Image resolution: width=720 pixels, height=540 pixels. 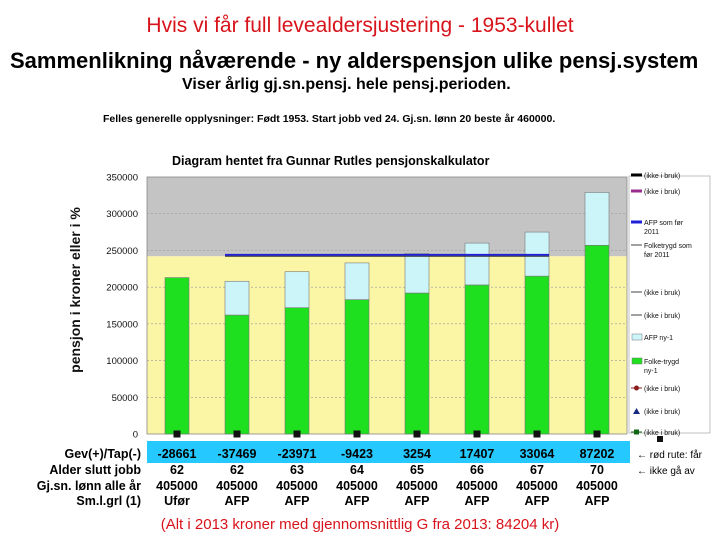 What do you see at coordinates (658, 338) in the screenshot?
I see `legend-entry-label: AFP ny-1` at bounding box center [658, 338].